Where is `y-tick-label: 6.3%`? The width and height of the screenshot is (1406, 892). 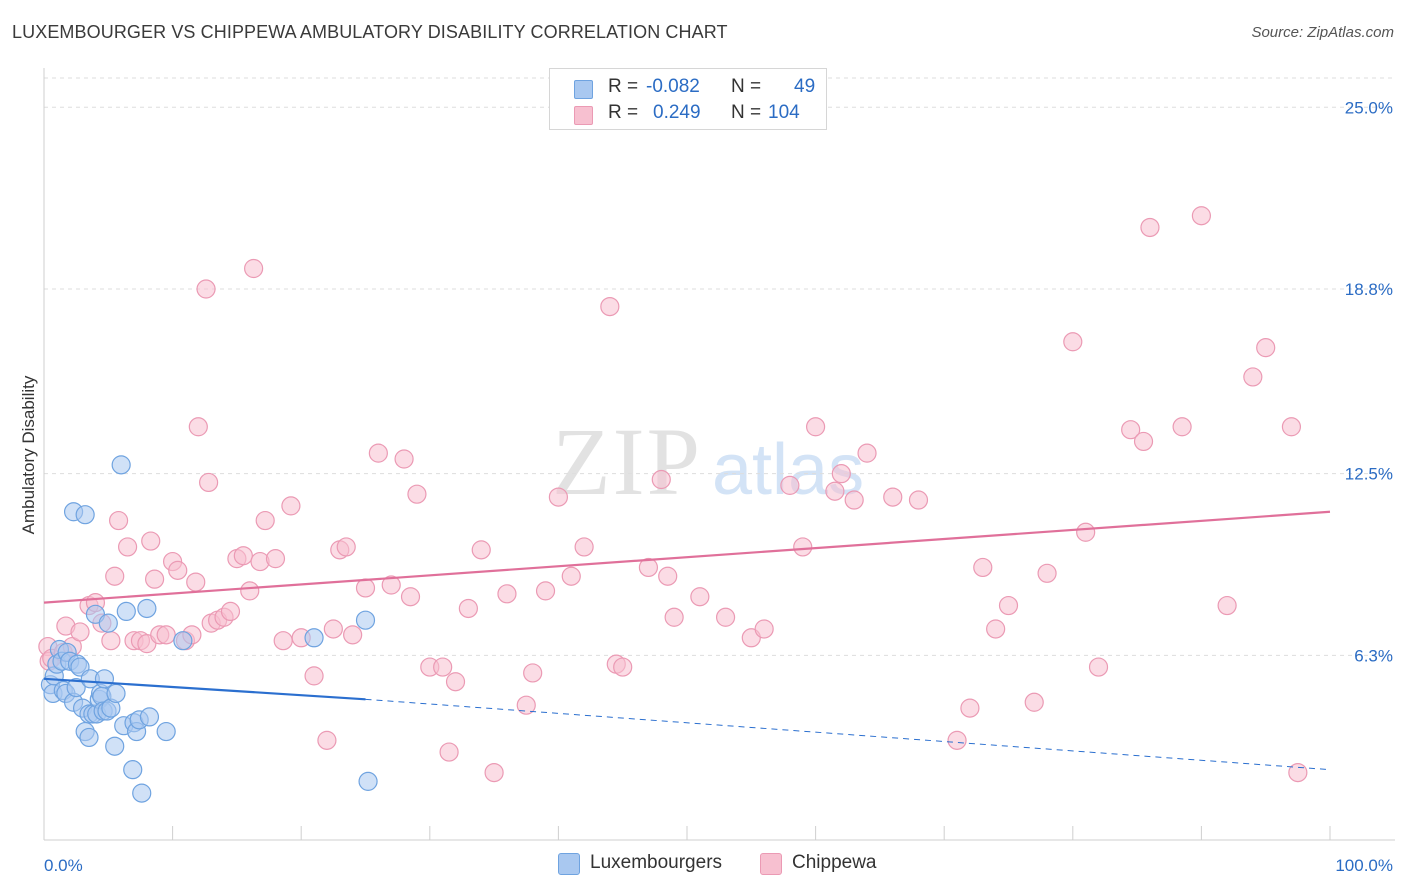 y-tick-label: 6.3% is located at coordinates (1373, 655).